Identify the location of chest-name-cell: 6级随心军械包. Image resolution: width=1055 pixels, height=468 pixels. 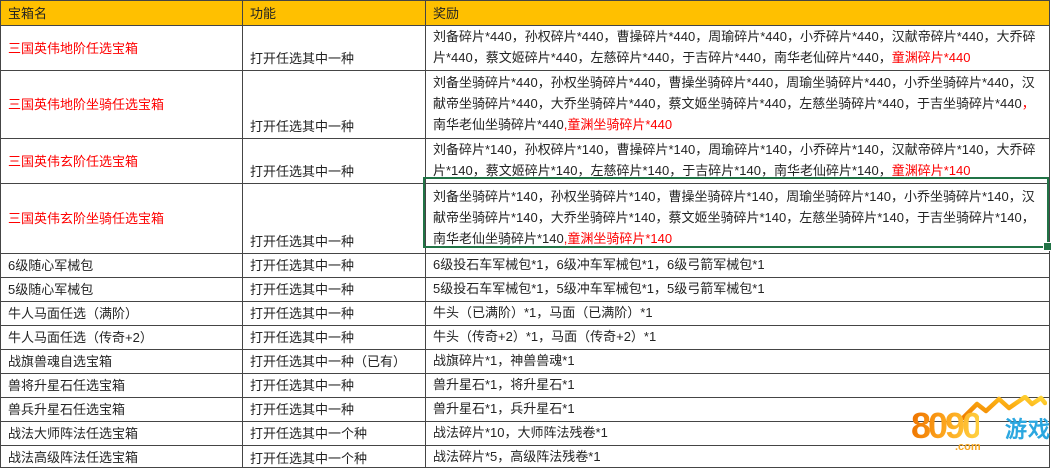
(121, 265).